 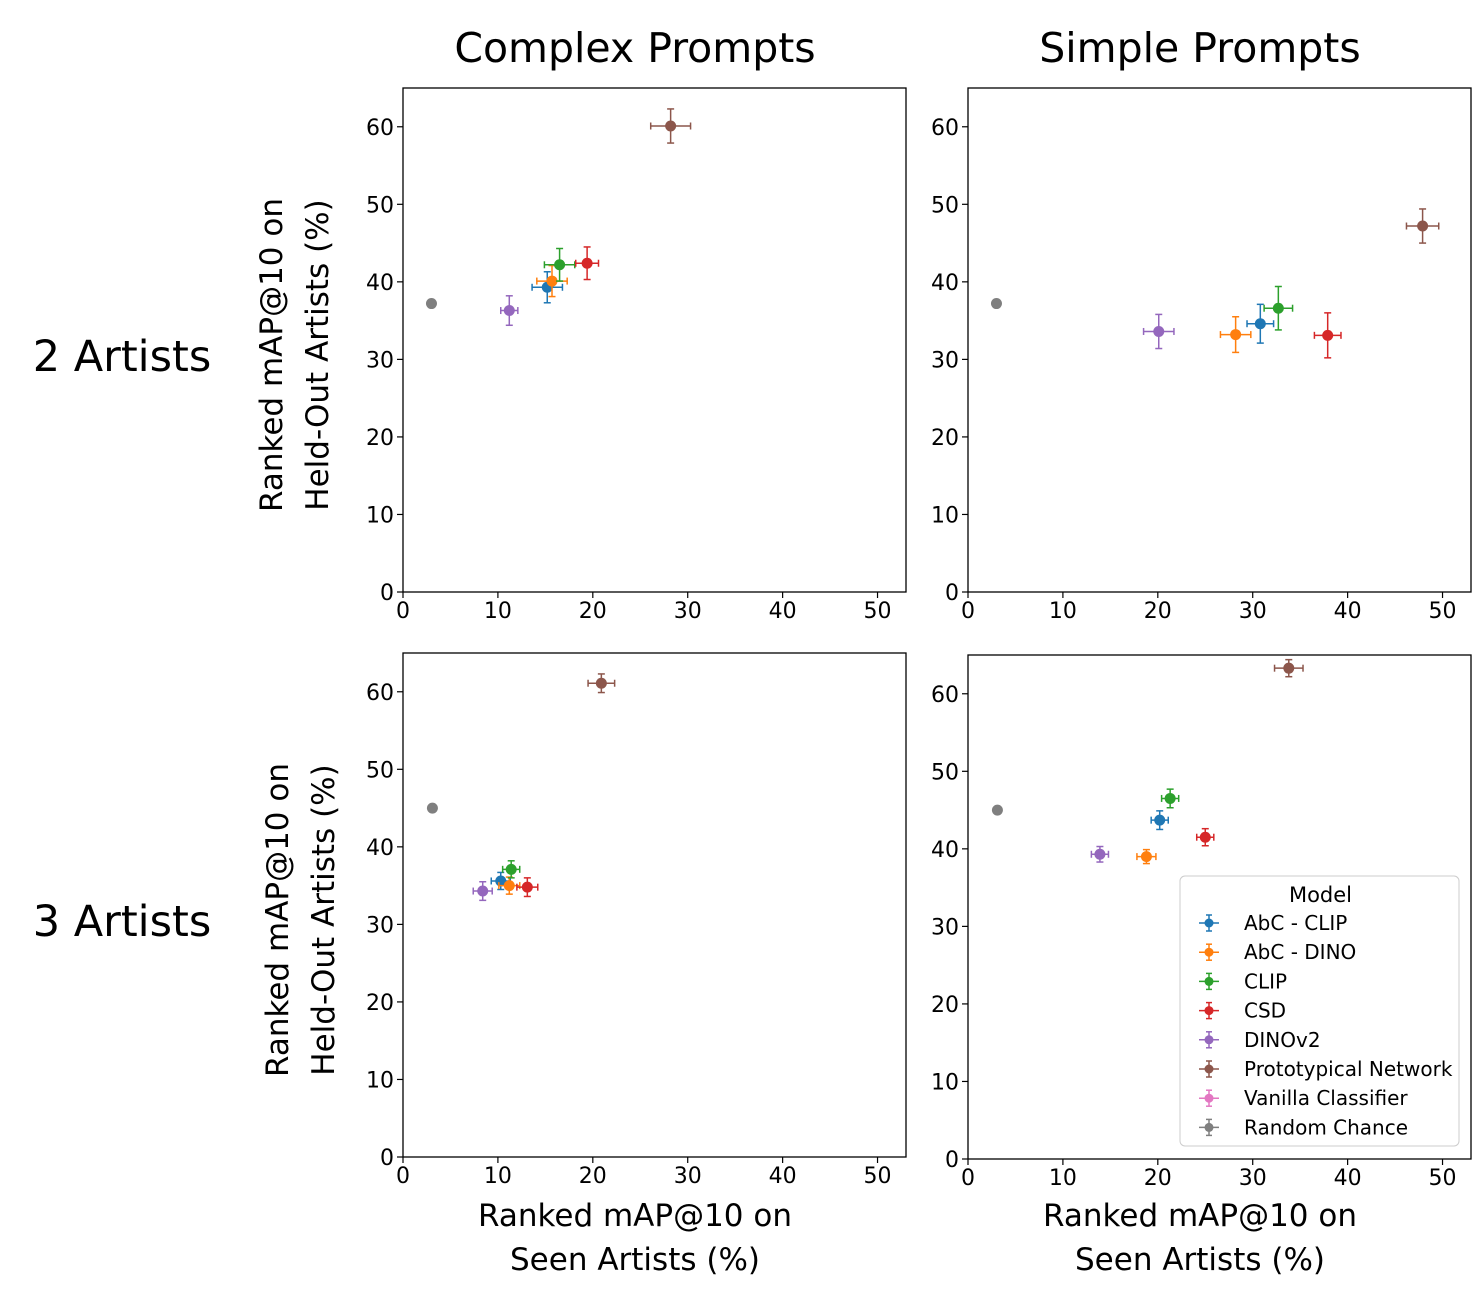 I want to click on legend-label: AbC - CLIP, so click(x=1295, y=923).